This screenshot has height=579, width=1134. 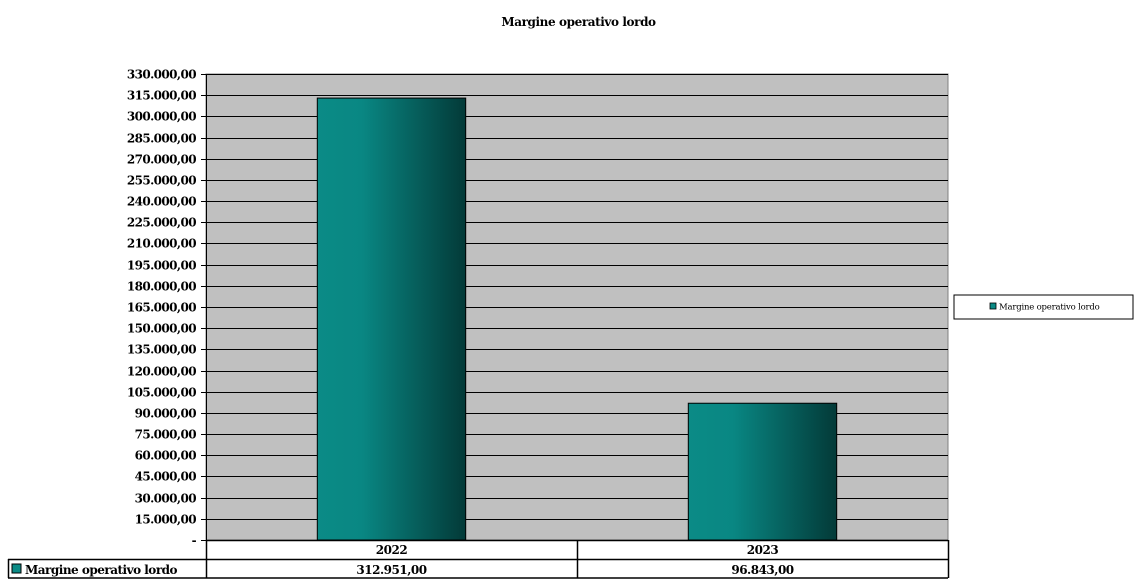 What do you see at coordinates (161, 393) in the screenshot?
I see `y-tick-label: 105.000,00` at bounding box center [161, 393].